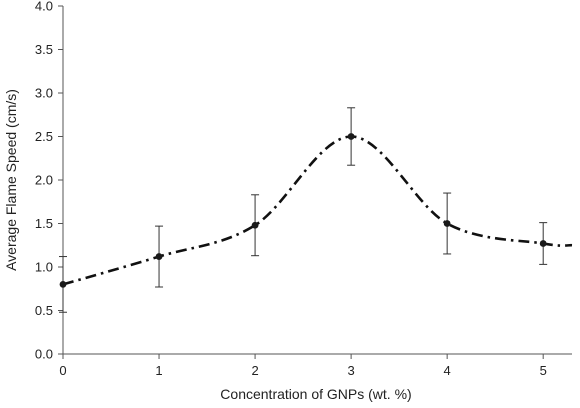 The width and height of the screenshot is (580, 408). I want to click on y-tick-label: 3.0, so click(44, 93).